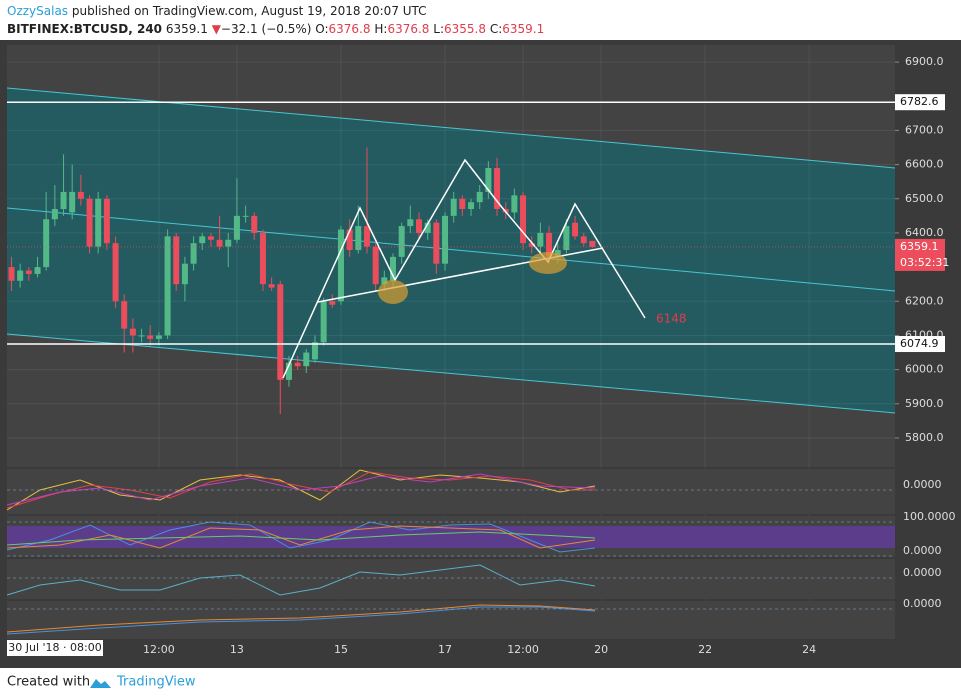 This screenshot has width=961, height=699. What do you see at coordinates (85, 29) in the screenshot?
I see `symbol: BITFINEX:BTCUSD, 240` at bounding box center [85, 29].